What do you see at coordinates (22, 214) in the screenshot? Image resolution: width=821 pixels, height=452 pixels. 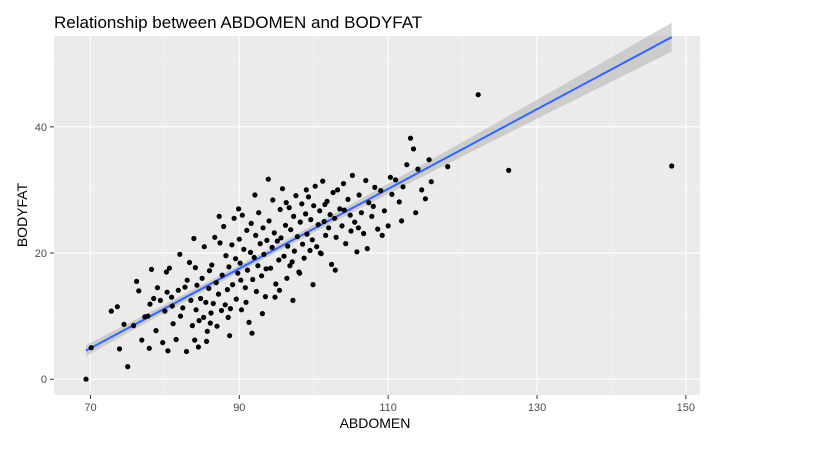 I see `y-axis-title: BODYFAT` at bounding box center [22, 214].